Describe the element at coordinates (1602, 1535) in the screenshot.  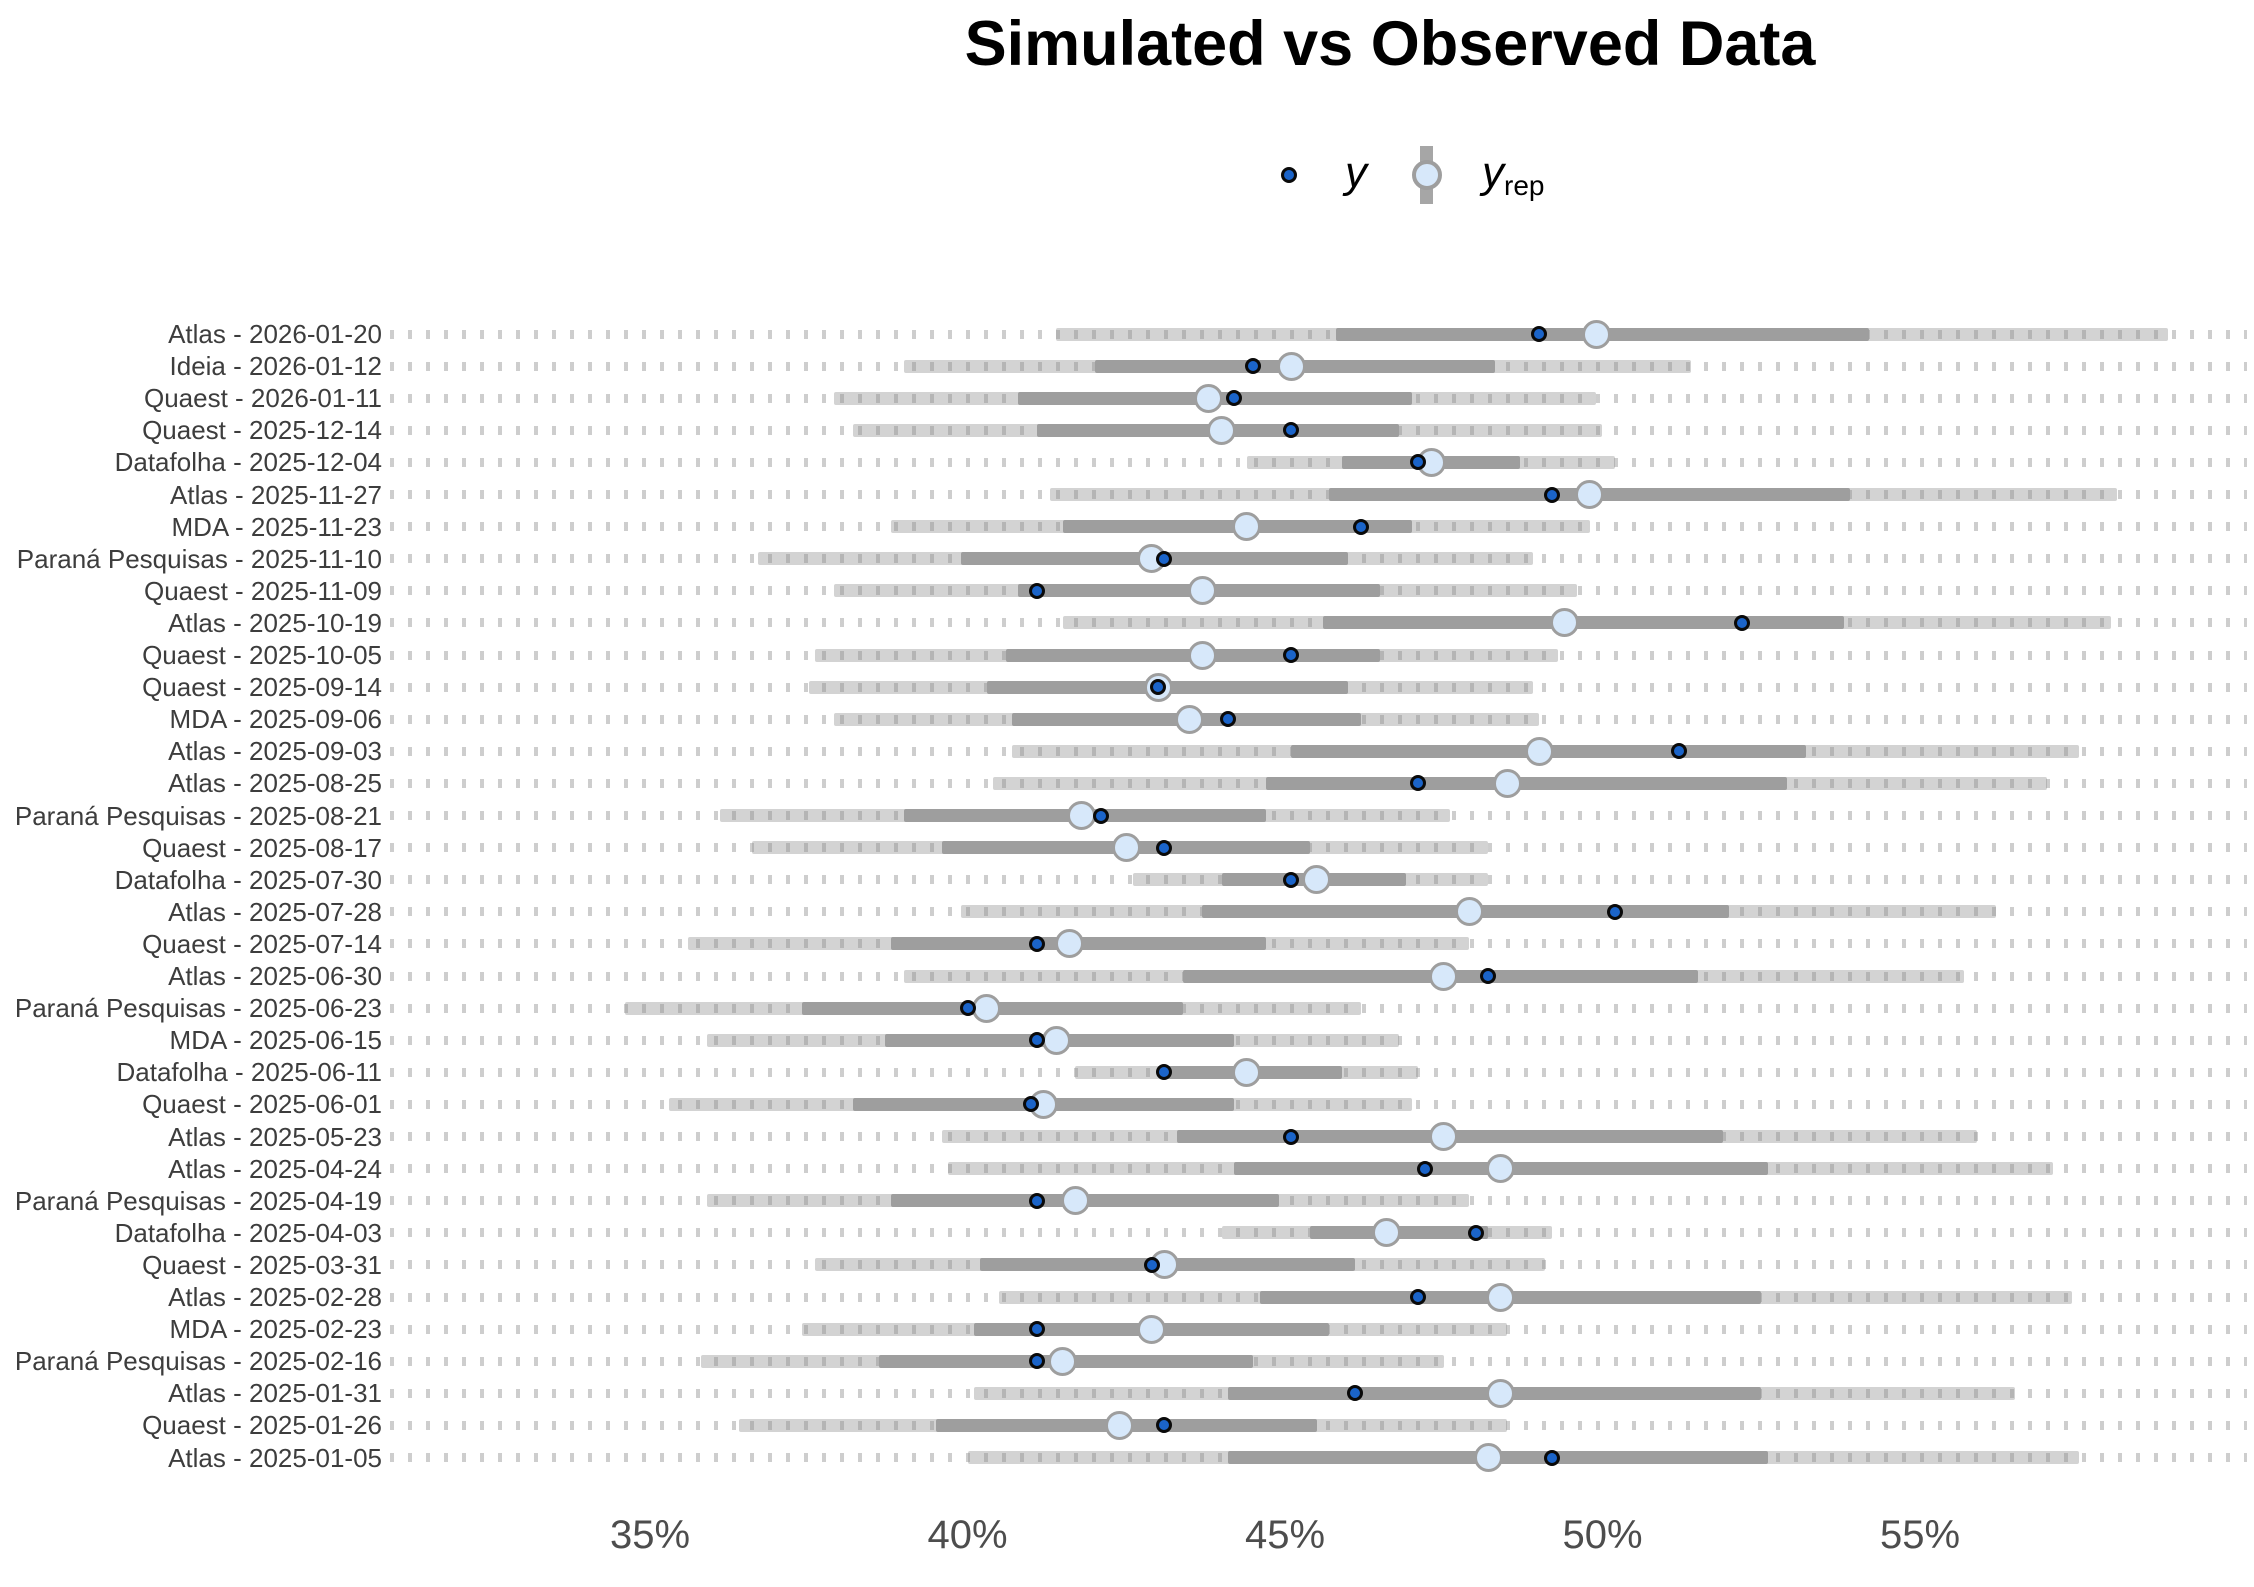
I see `x-tick-label: 50%` at that location.